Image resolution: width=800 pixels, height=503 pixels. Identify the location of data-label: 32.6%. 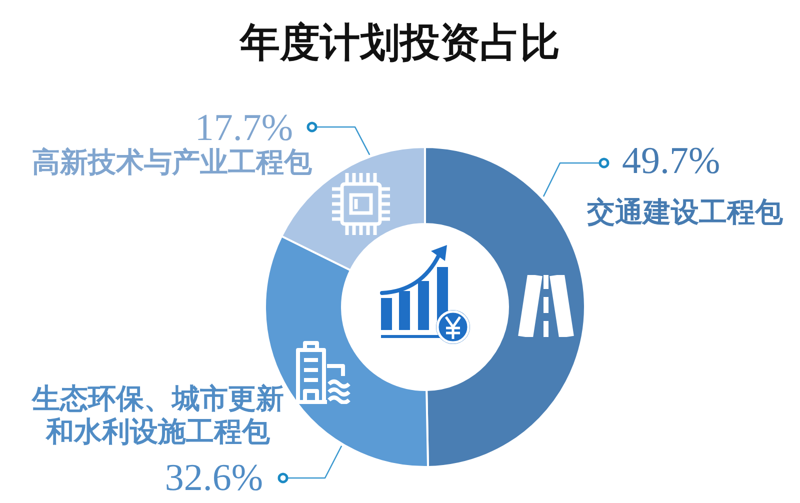
(213, 478).